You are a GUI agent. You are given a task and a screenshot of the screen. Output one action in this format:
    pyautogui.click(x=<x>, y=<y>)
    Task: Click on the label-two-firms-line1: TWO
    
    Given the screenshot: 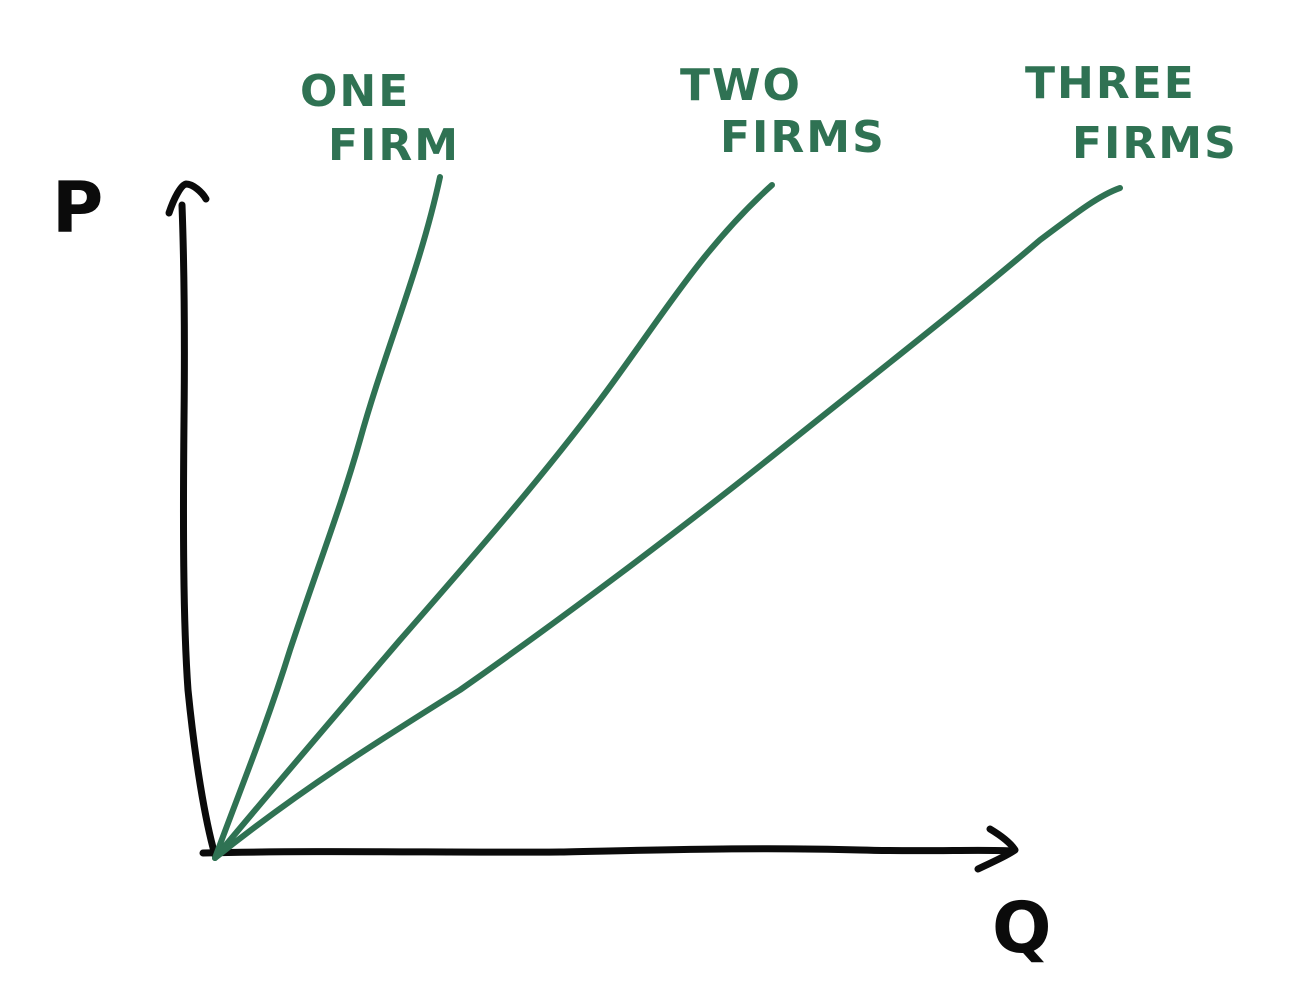 What is the action you would take?
    pyautogui.click(x=741, y=85)
    